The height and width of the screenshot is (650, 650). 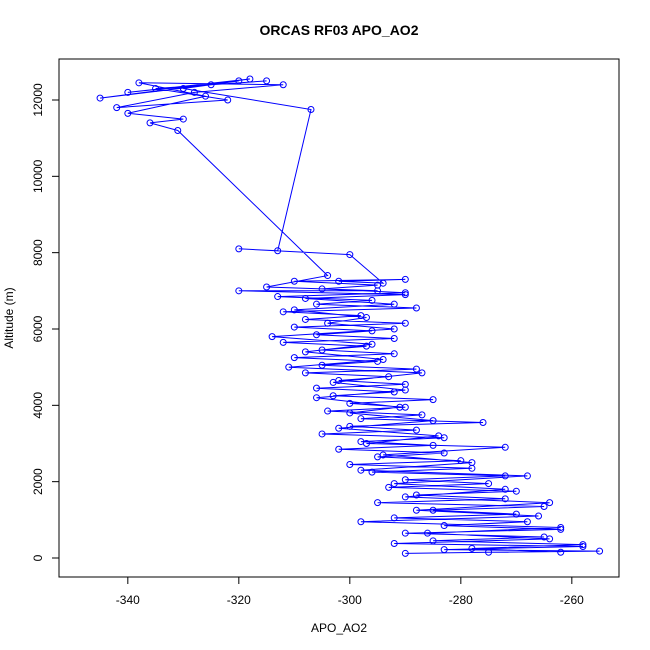 What do you see at coordinates (350, 600) in the screenshot?
I see `x-tick-label: -300` at bounding box center [350, 600].